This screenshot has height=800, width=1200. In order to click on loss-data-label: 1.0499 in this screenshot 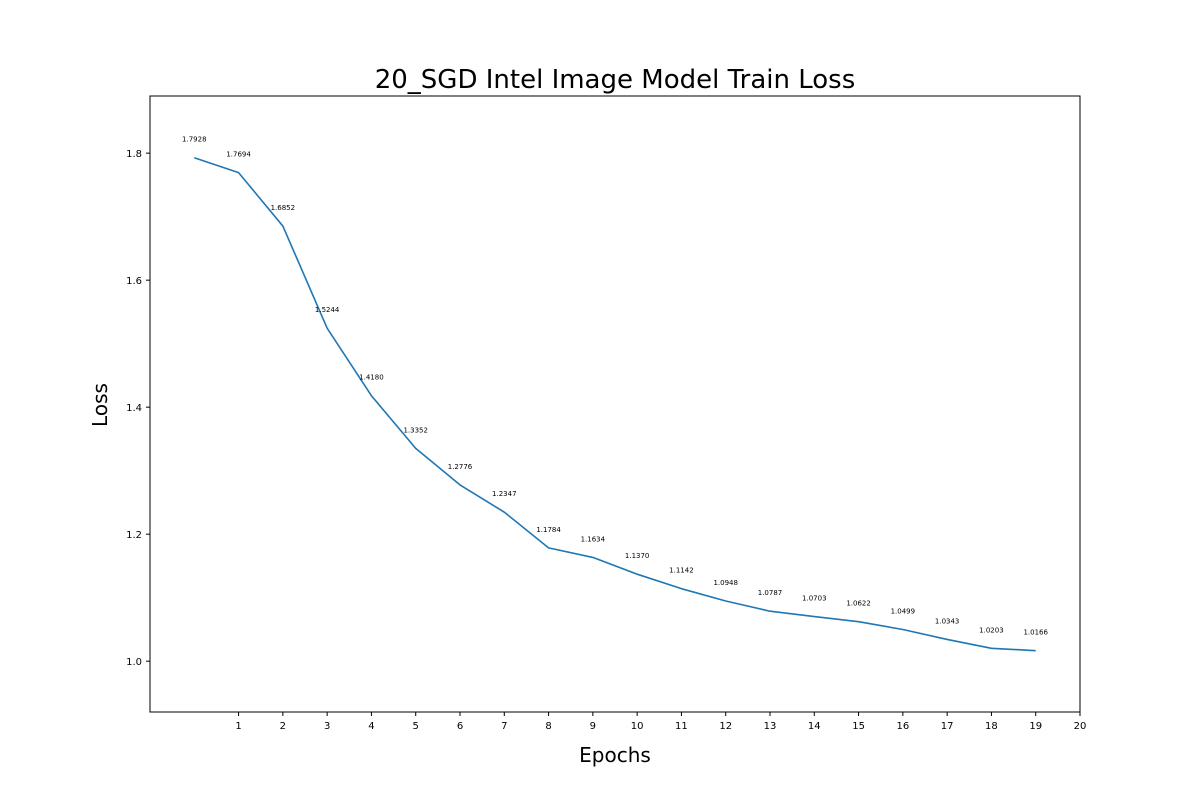, I will do `click(903, 612)`.